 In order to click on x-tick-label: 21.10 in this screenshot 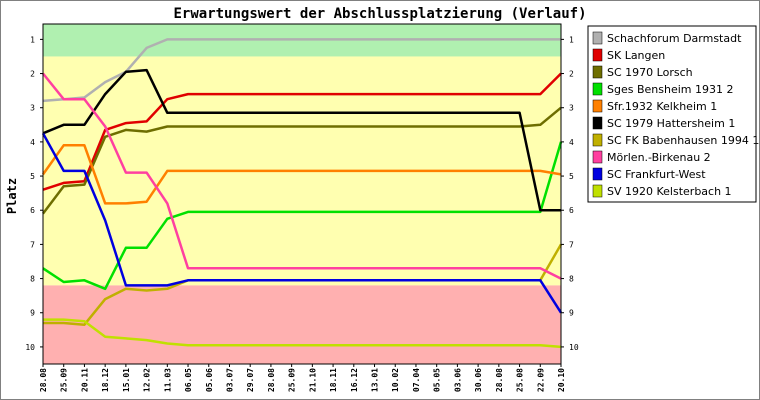, I will do `click(312, 380)`.